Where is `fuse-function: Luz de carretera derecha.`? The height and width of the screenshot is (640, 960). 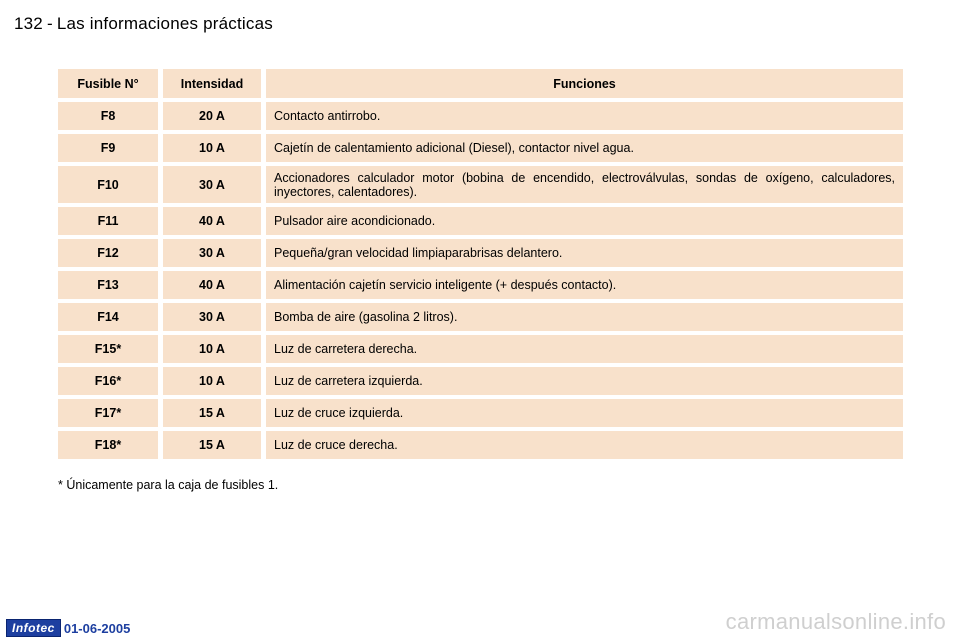
fuse-function: Luz de carretera derecha. is located at coordinates (584, 349).